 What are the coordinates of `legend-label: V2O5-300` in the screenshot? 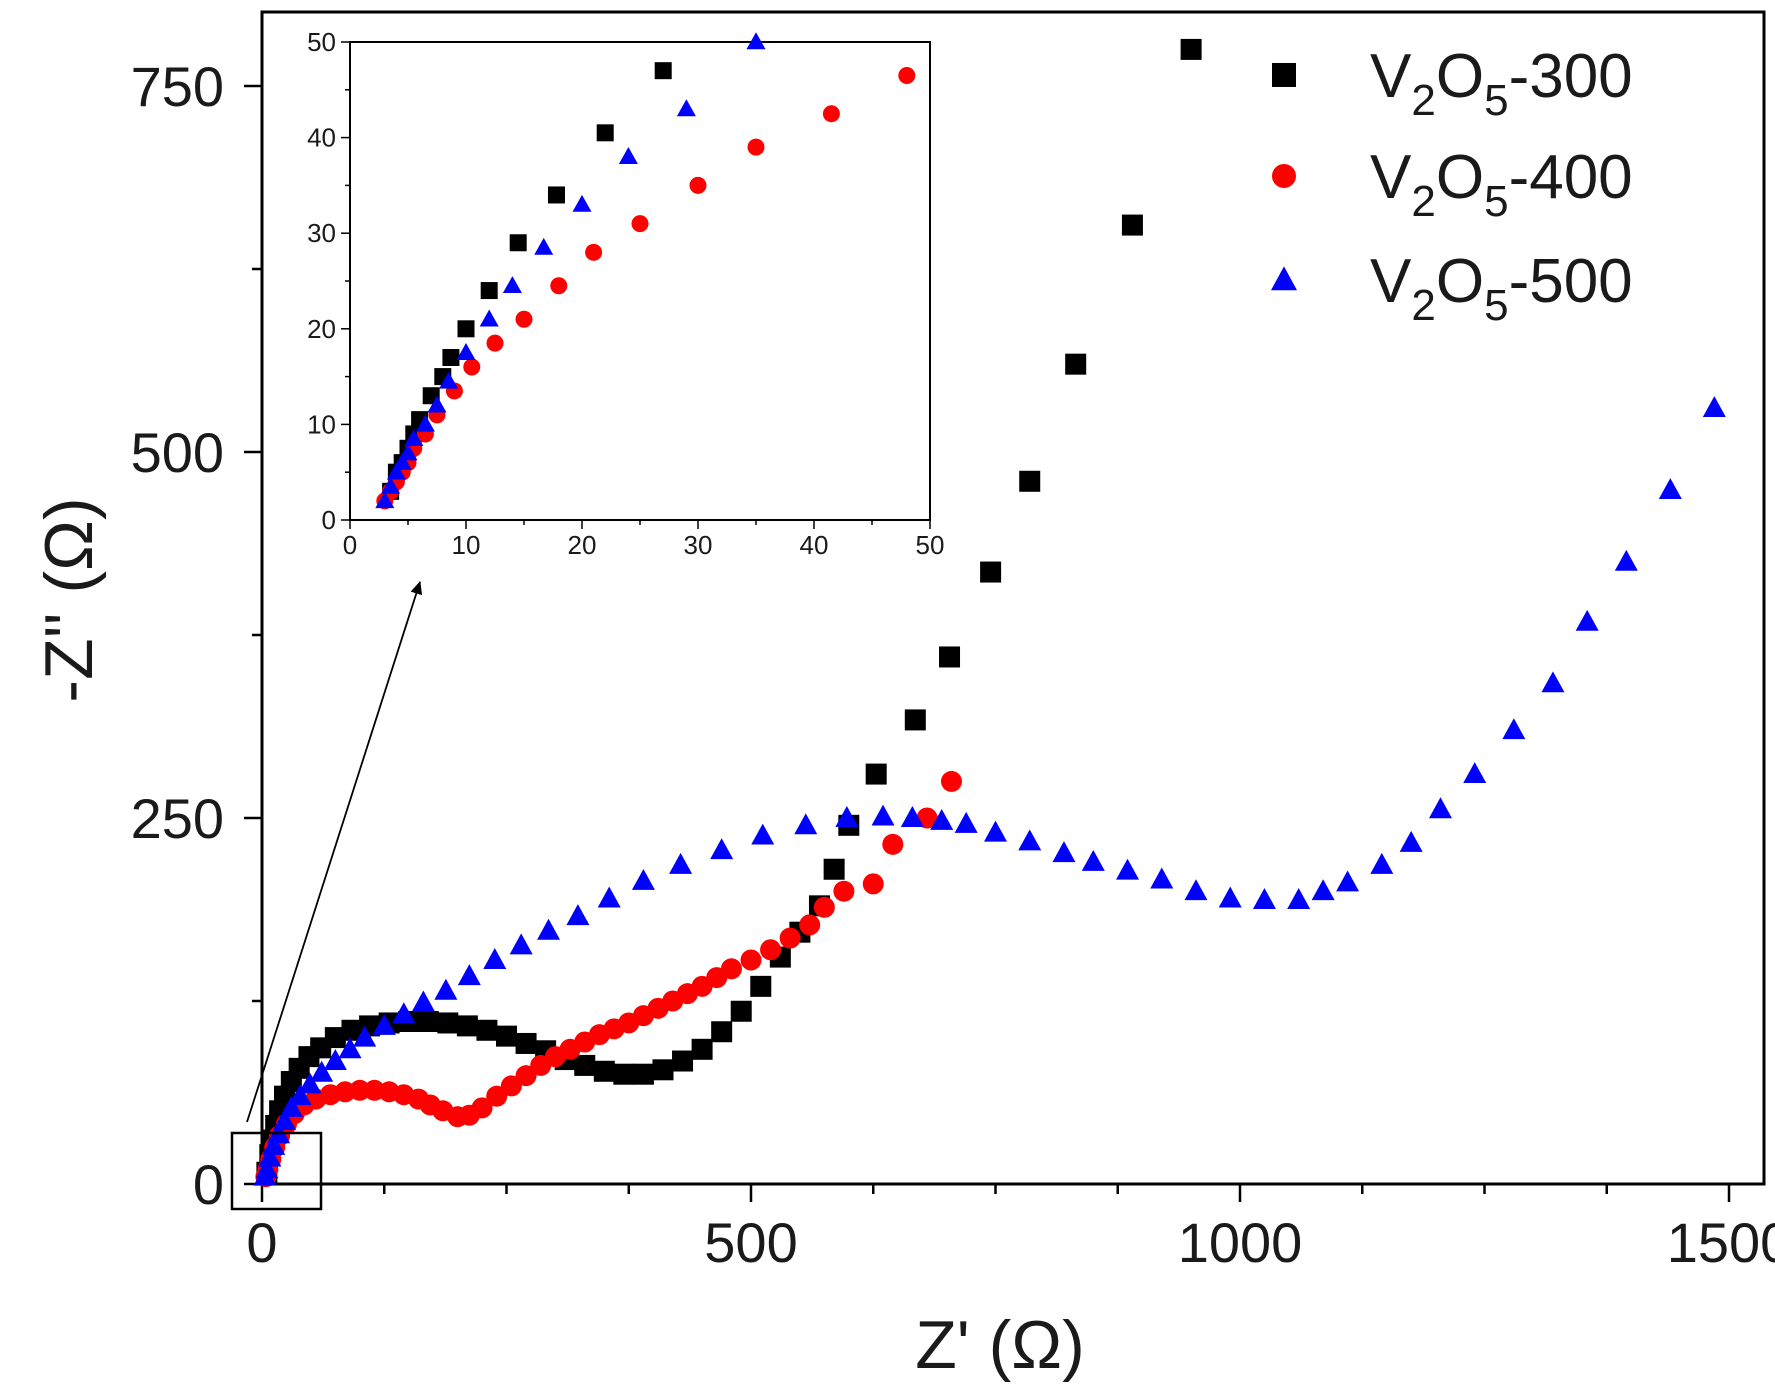 It's located at (1501, 83).